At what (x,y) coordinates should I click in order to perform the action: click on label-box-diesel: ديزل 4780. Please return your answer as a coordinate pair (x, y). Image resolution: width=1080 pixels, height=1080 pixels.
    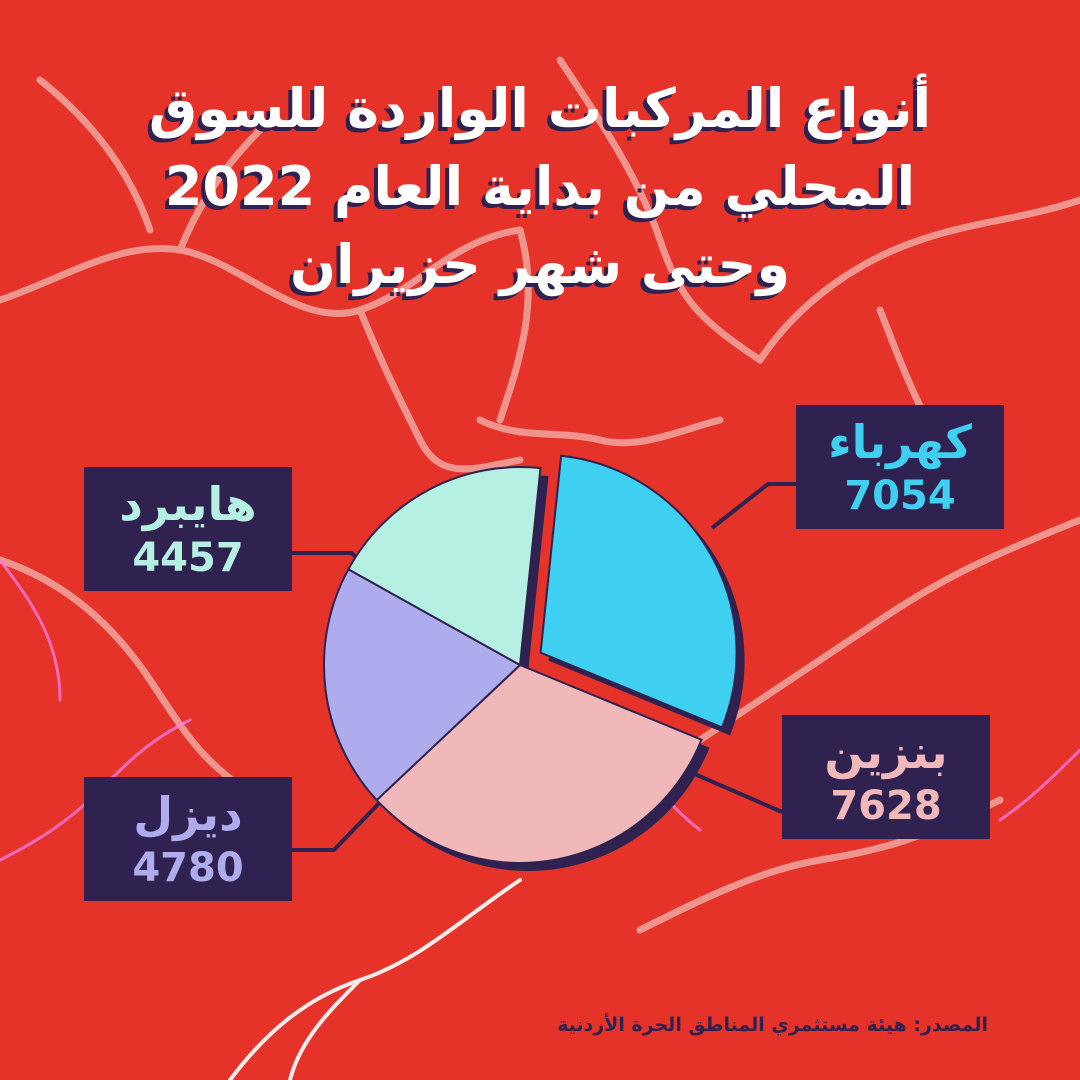
    Looking at the image, I should click on (188, 839).